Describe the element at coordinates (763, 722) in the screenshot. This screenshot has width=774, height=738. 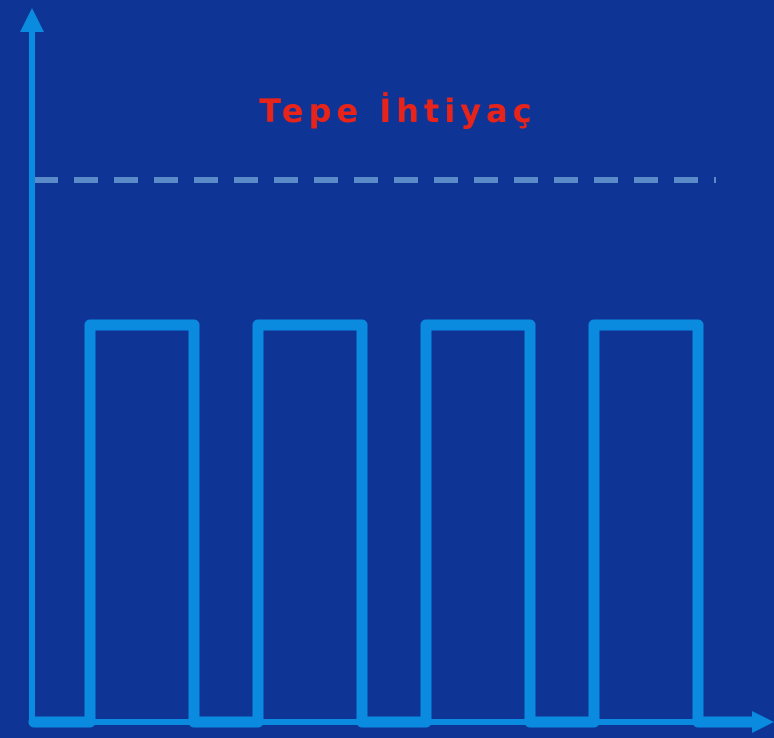
I see `x-axis-arrow-icon` at that location.